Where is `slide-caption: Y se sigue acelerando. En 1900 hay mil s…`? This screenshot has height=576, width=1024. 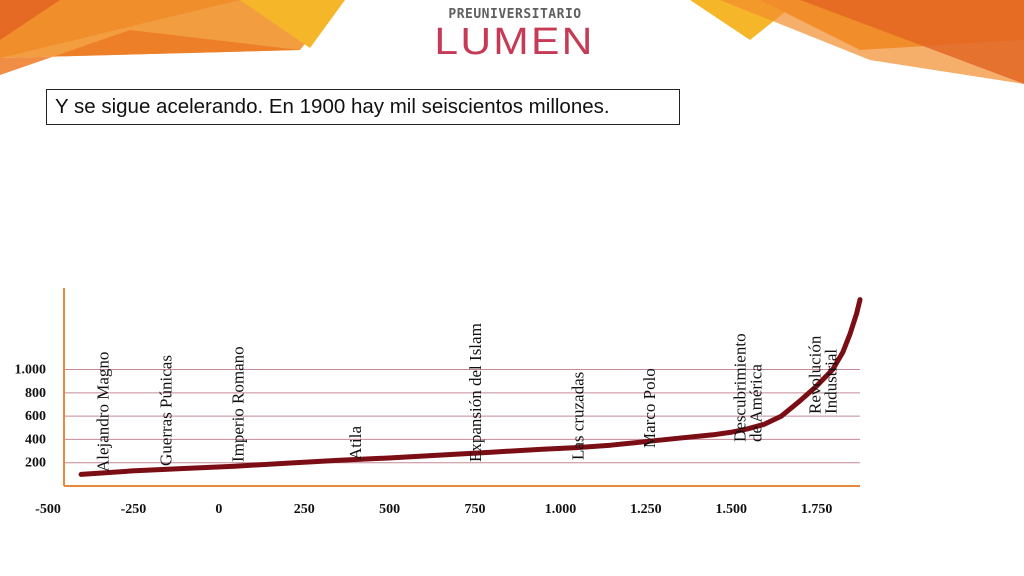
slide-caption: Y se sigue acelerando. En 1900 hay mil s… is located at coordinates (363, 107).